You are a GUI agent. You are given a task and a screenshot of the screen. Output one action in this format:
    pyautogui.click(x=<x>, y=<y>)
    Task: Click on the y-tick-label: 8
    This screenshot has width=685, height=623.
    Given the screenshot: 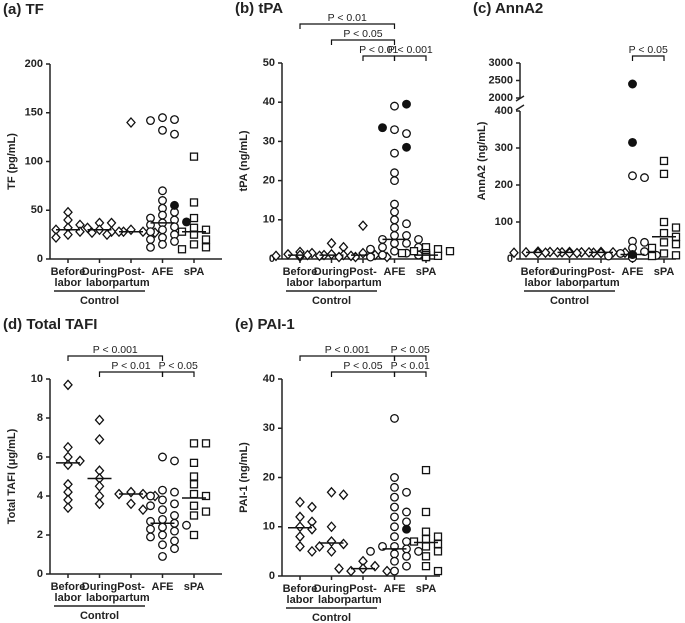 What is the action you would take?
    pyautogui.click(x=40, y=418)
    